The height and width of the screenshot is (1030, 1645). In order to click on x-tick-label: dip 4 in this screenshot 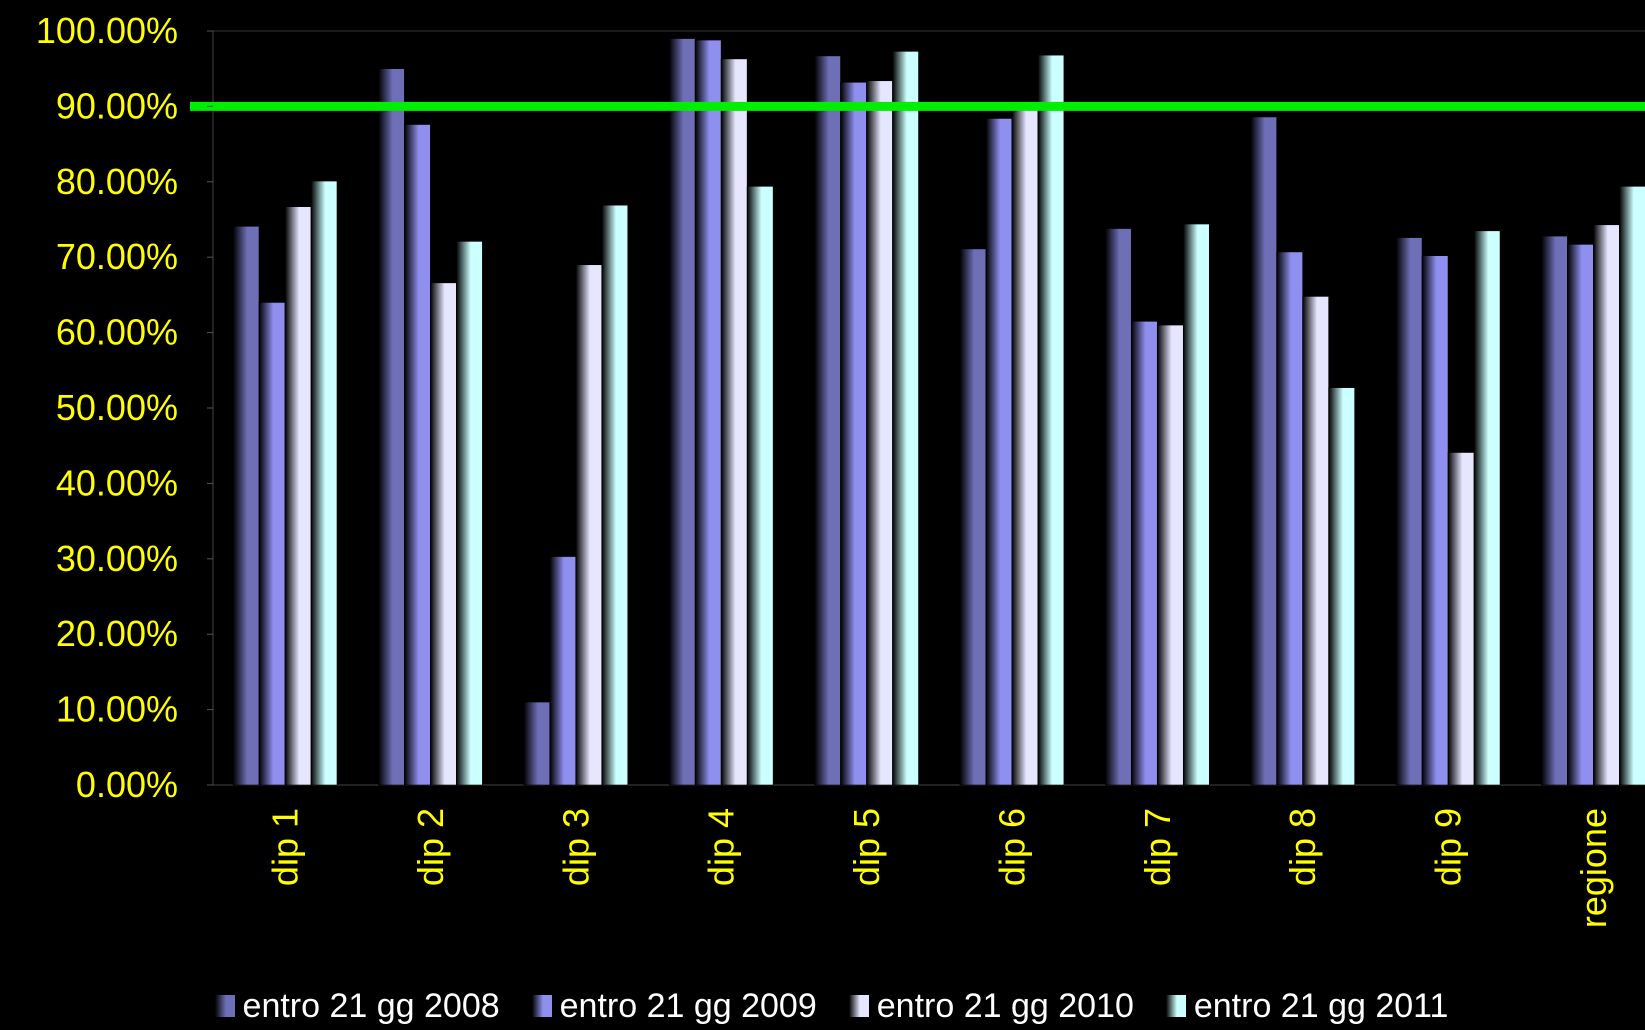, I will do `click(721, 847)`.